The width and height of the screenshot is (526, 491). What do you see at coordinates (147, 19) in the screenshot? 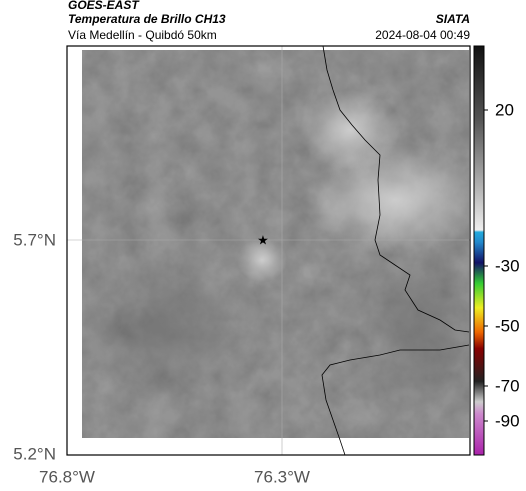
I see `product: Temperatura de Brillo CH13` at bounding box center [147, 19].